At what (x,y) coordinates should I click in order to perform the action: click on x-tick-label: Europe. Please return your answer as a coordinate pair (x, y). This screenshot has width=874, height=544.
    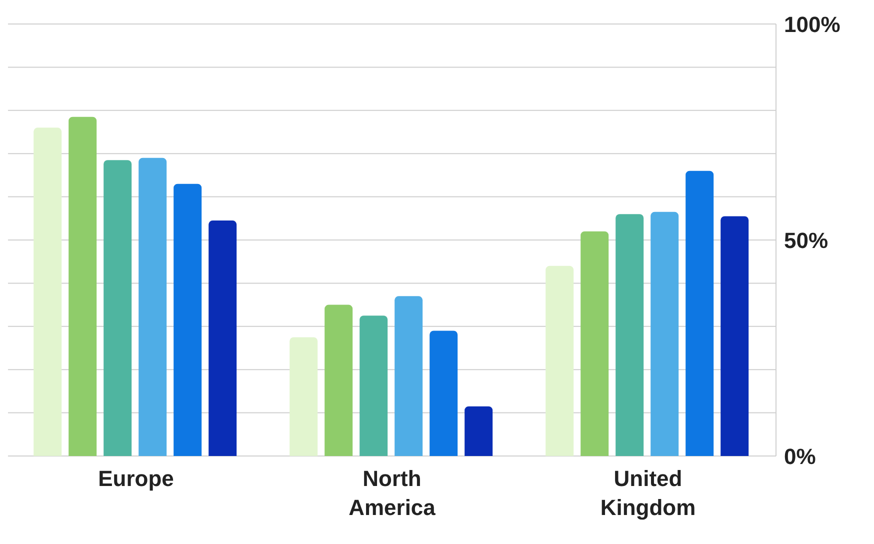
    Looking at the image, I should click on (136, 478).